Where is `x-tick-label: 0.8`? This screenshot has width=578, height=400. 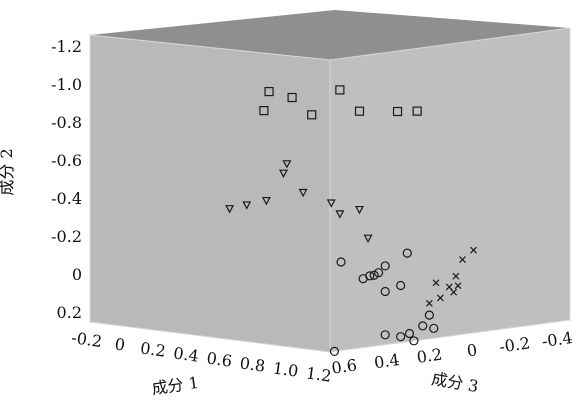 x-tick-label: 0.8 is located at coordinates (253, 364).